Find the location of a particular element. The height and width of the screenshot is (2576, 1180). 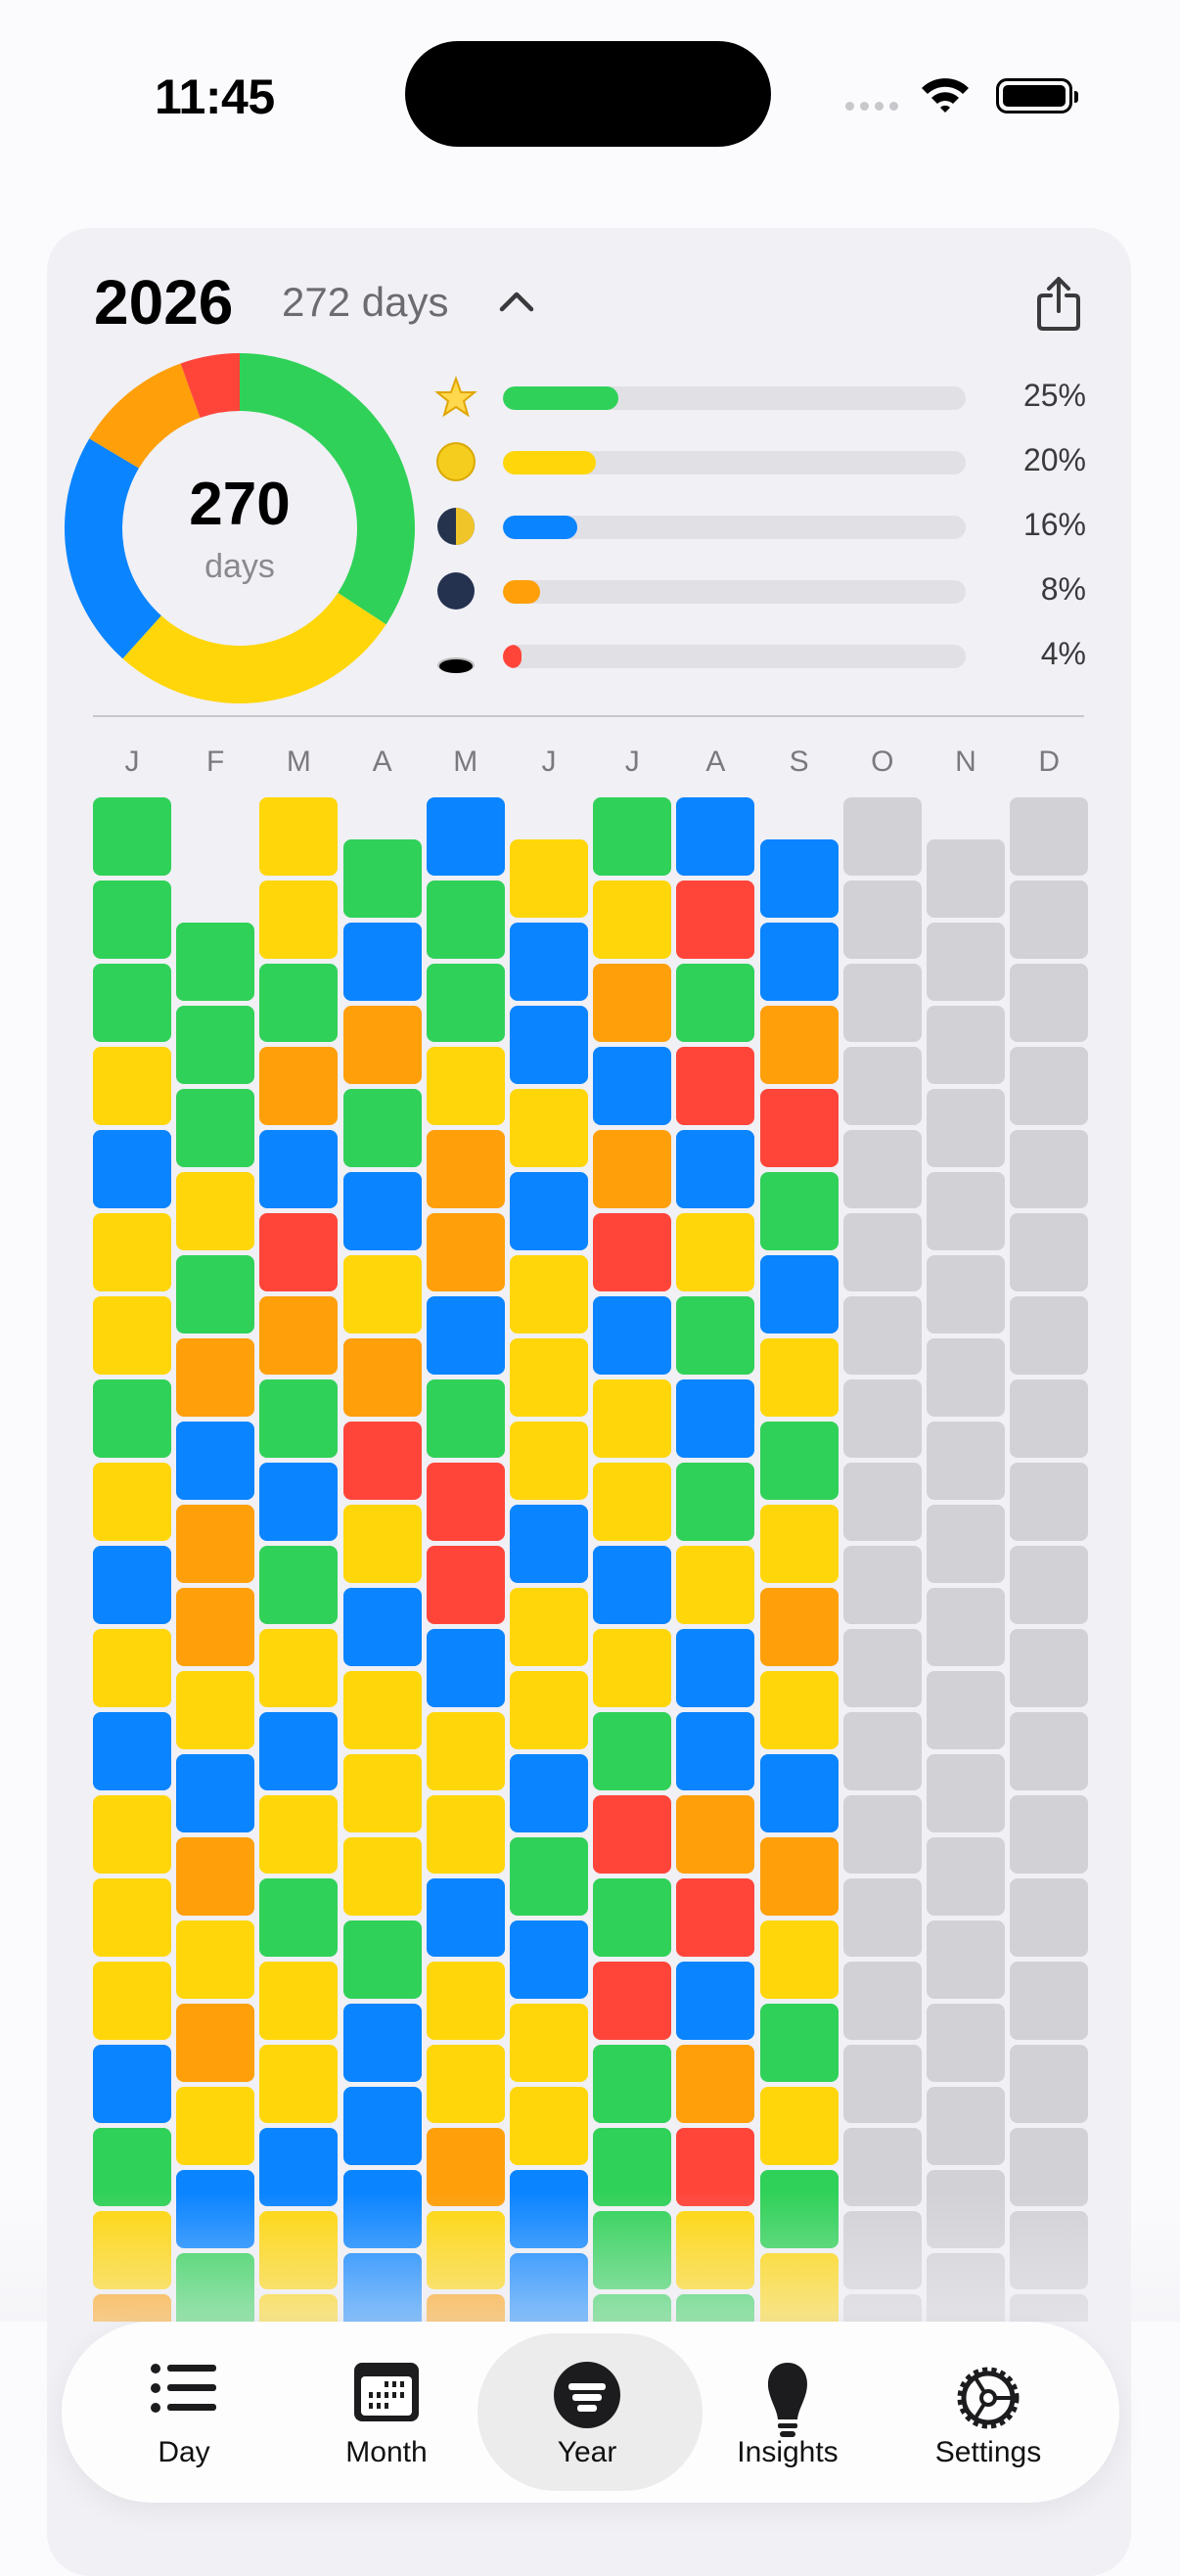

tab-settings: Settings is located at coordinates (988, 2412).